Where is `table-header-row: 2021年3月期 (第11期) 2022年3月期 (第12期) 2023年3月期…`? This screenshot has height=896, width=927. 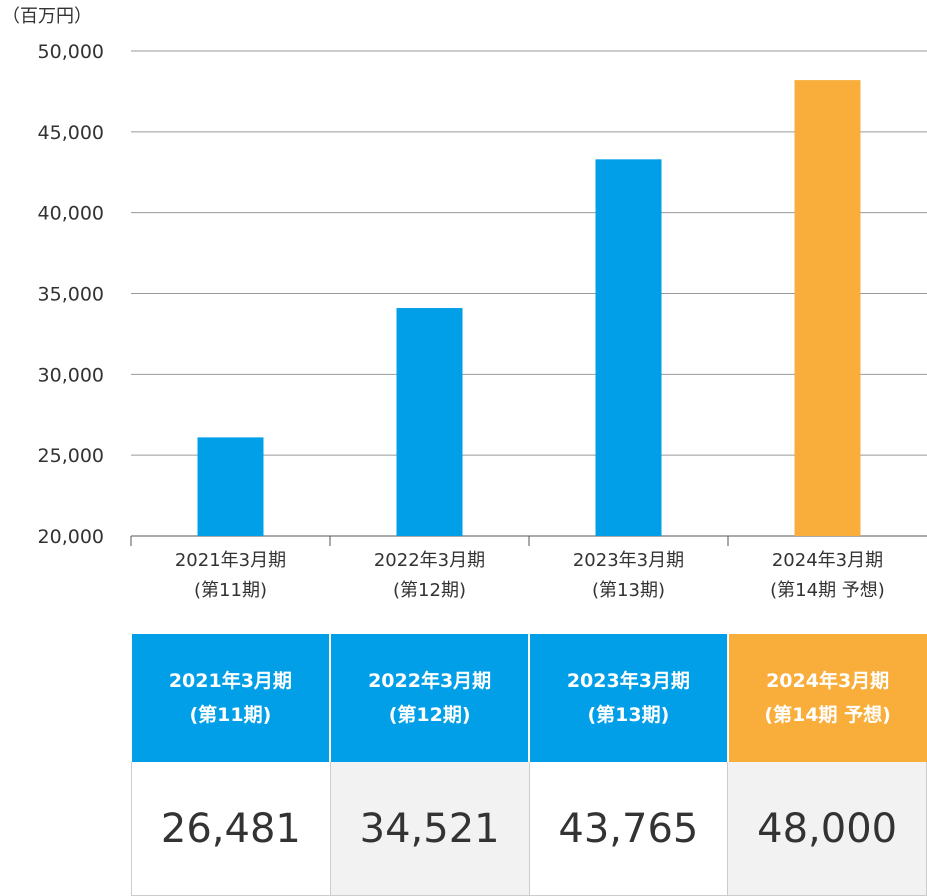 table-header-row: 2021年3月期 (第11期) 2022年3月期 (第12期) 2023年3月期… is located at coordinates (529, 698).